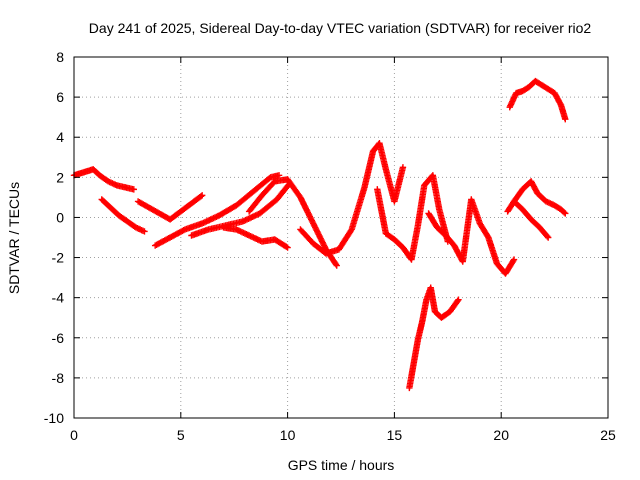 This screenshot has width=640, height=480. What do you see at coordinates (14, 238) in the screenshot?
I see `y-axis-label: SDTVAR / TECUs` at bounding box center [14, 238].